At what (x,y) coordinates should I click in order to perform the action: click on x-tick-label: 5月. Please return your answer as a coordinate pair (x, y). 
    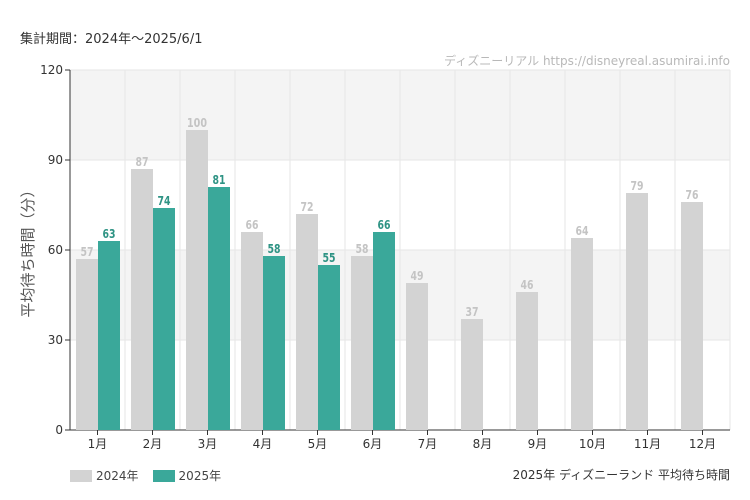
    Looking at the image, I should click on (318, 444).